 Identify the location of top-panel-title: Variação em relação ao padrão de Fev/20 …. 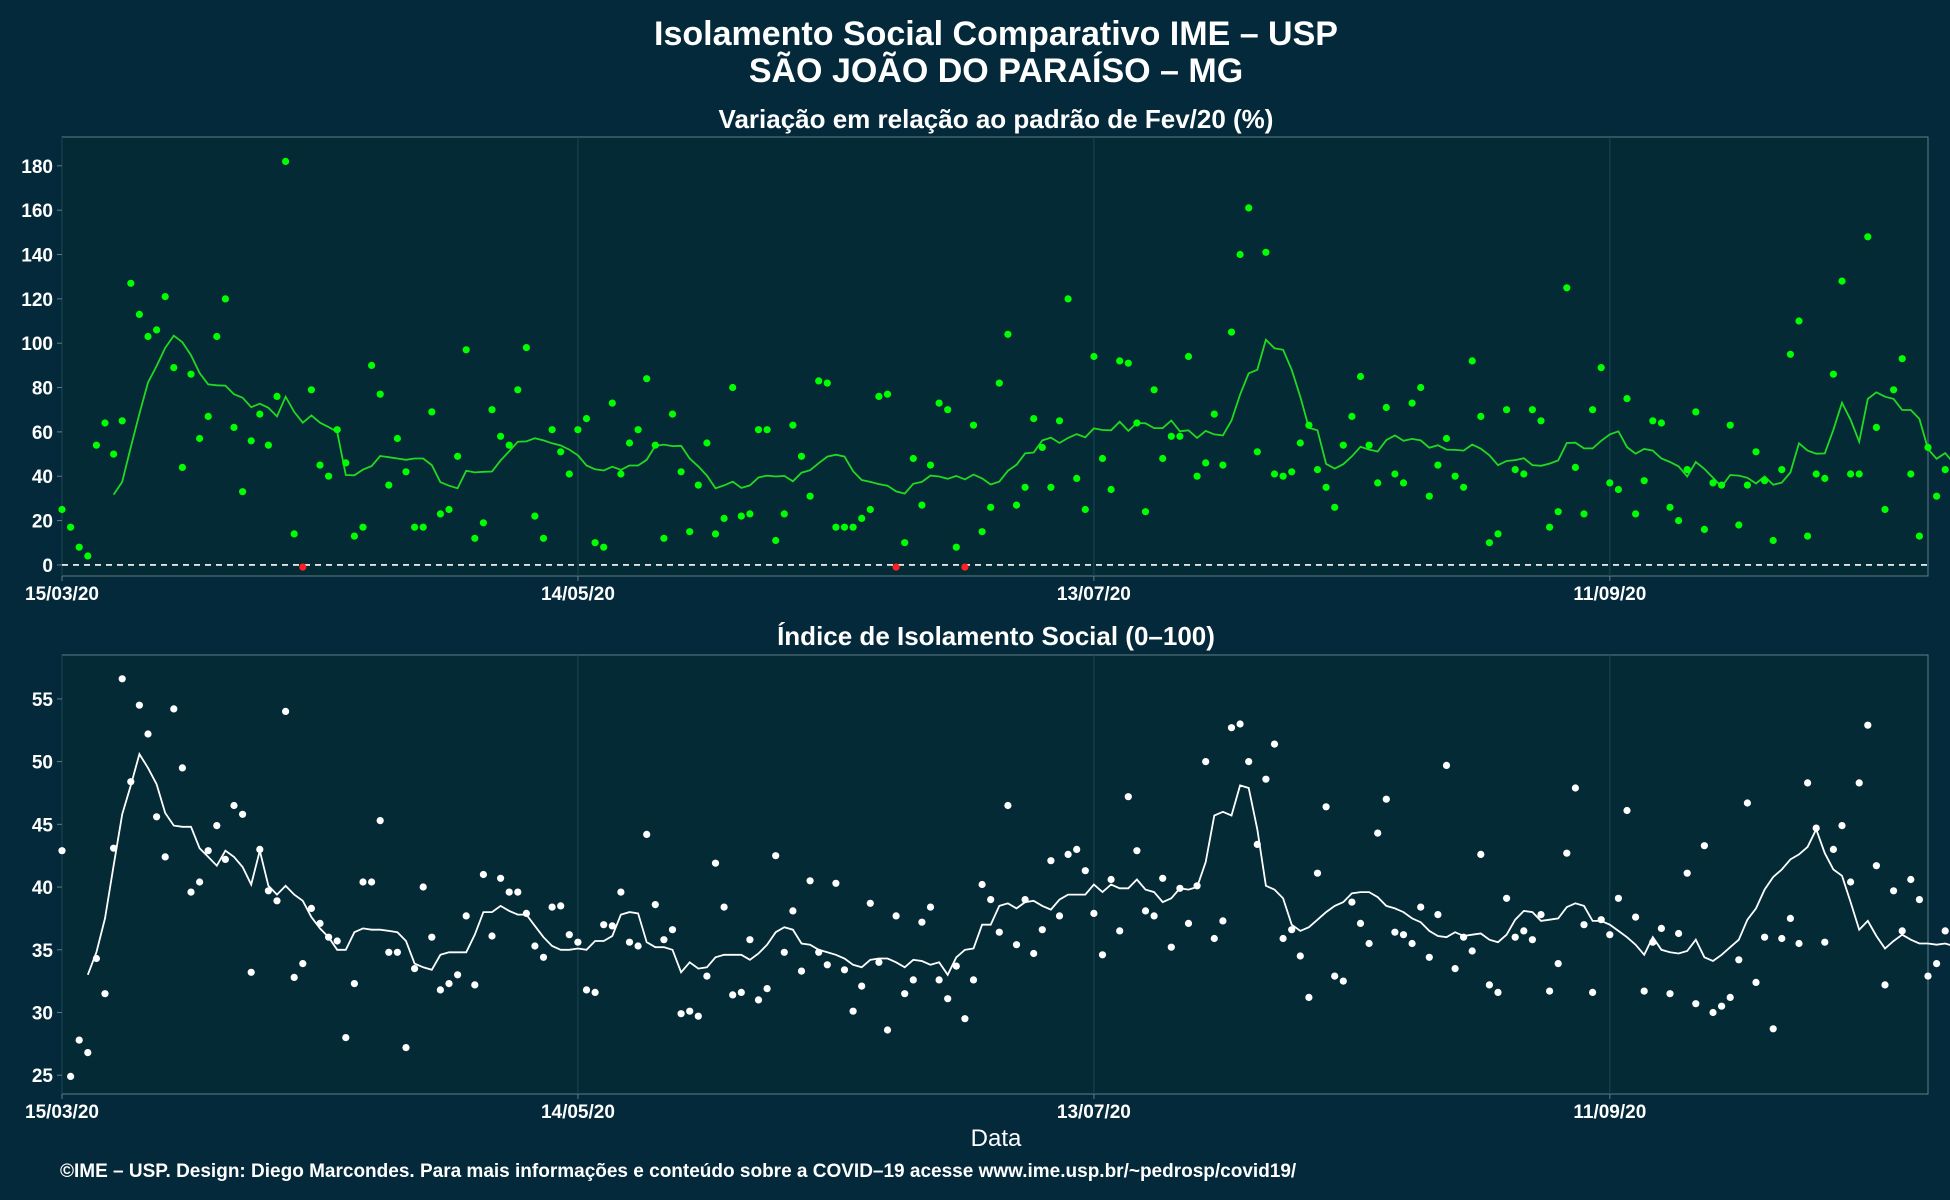
(996, 119).